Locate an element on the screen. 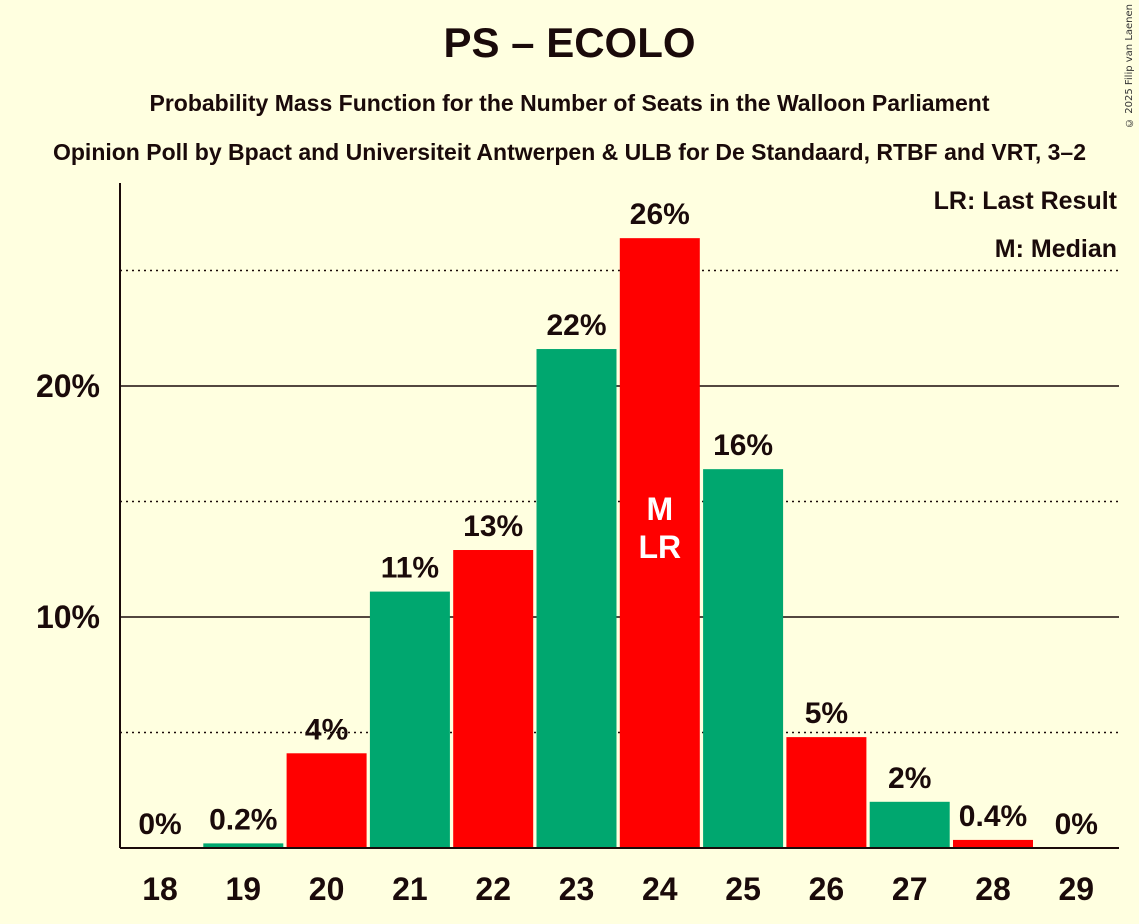  last-result-marker: LR is located at coordinates (659, 547).